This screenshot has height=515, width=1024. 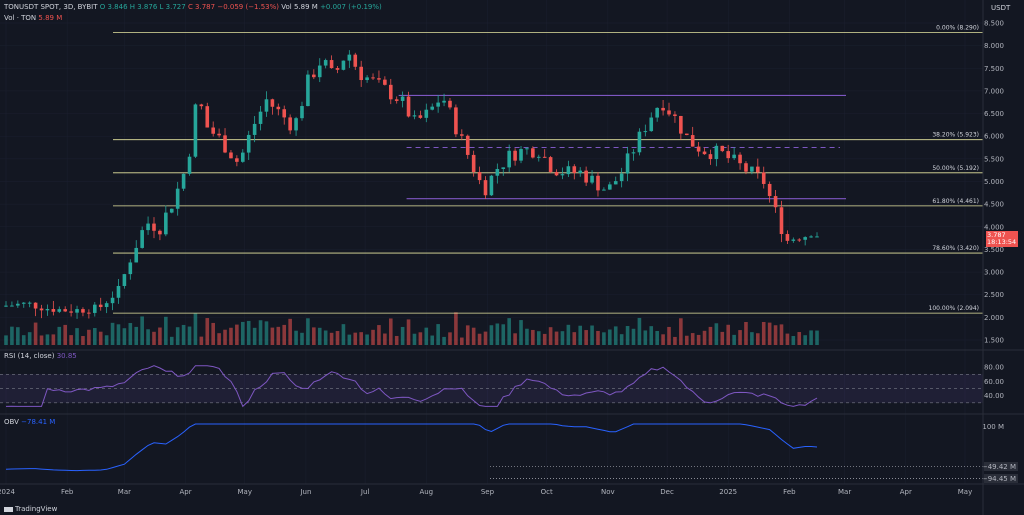 I want to click on price-tick-label: 8.500, so click(x=994, y=24).